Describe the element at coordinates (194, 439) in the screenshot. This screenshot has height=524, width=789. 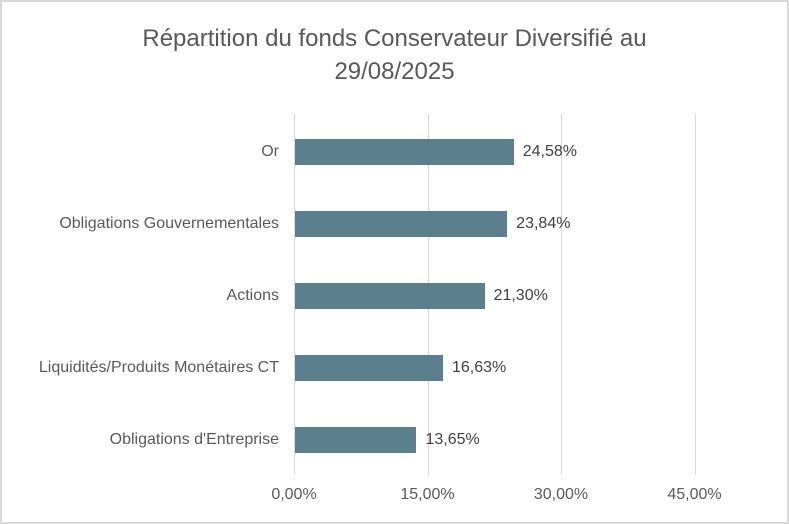
I see `category-label: Obligations d'Entreprise` at that location.